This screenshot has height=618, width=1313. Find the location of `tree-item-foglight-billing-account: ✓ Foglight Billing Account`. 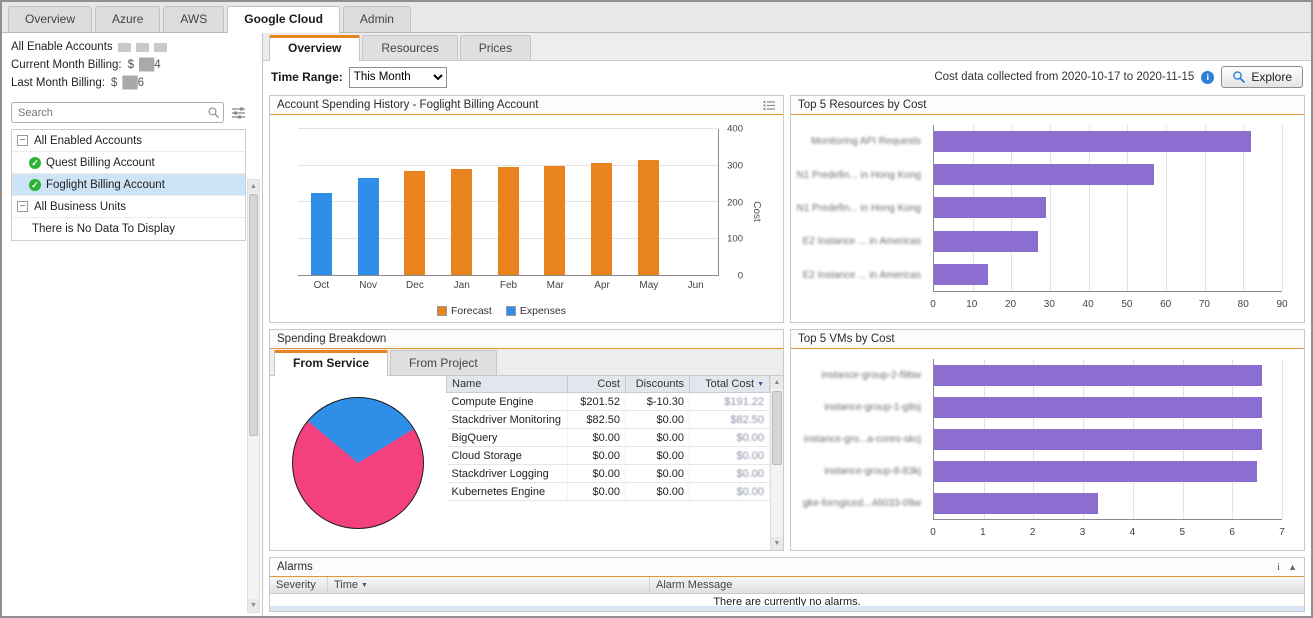

tree-item-foglight-billing-account: ✓ Foglight Billing Account is located at coordinates (128, 185).